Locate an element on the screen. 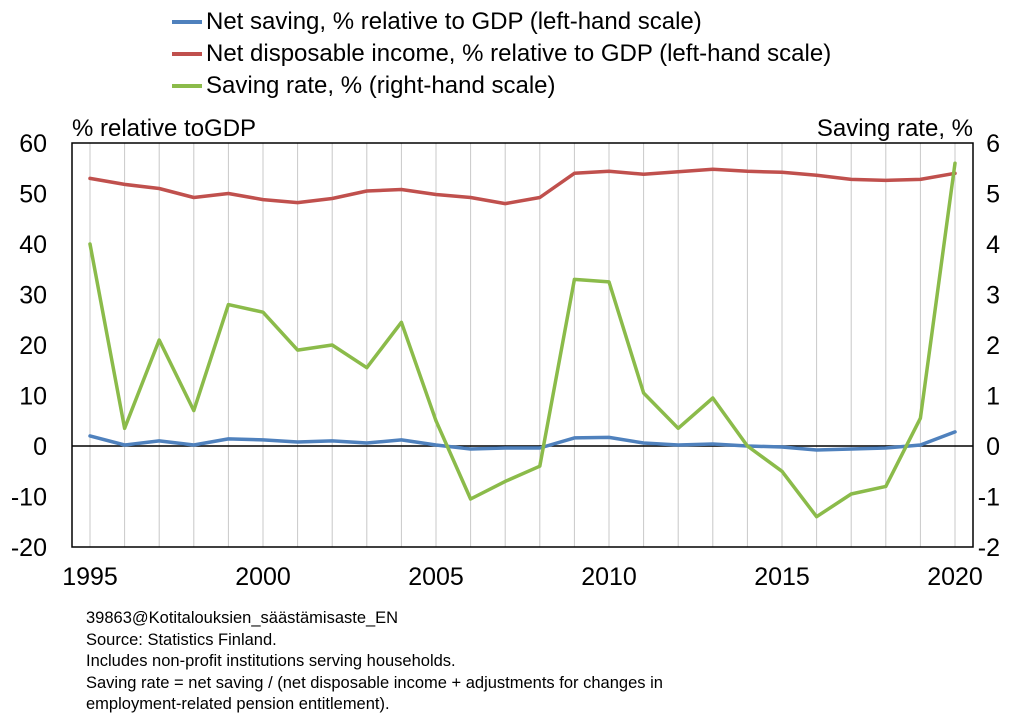  left-tick-label: 0 is located at coordinates (40, 447).